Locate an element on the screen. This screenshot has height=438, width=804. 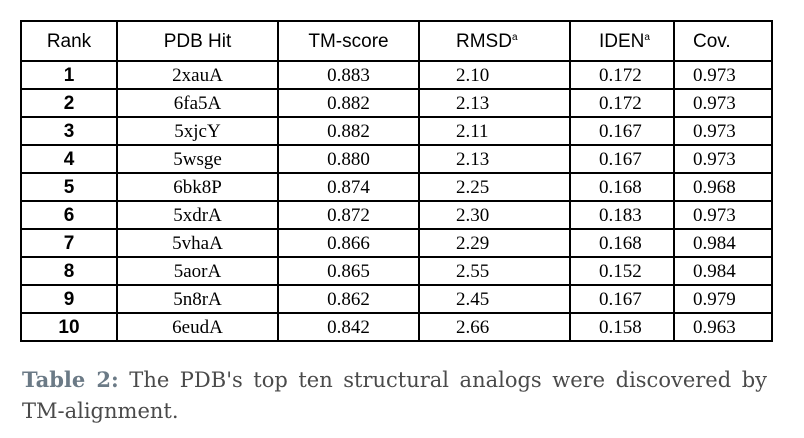
cell-iden: 0.152 is located at coordinates (622, 271).